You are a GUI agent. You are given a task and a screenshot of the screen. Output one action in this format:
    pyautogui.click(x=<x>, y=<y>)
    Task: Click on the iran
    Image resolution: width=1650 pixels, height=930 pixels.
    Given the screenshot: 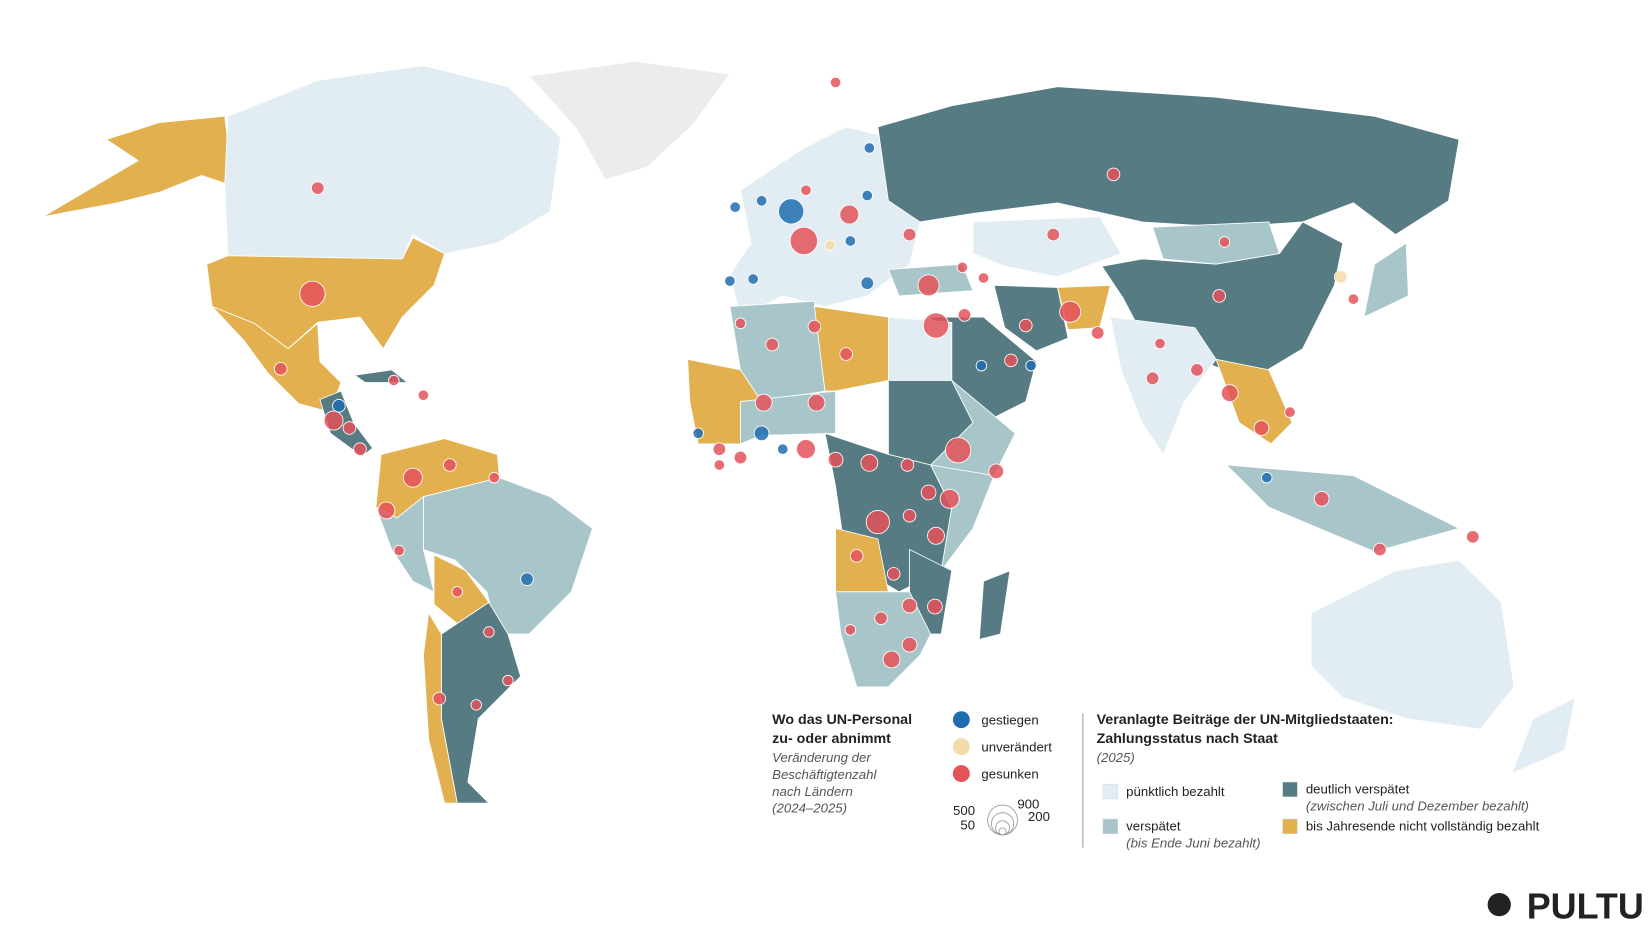 What is the action you would take?
    pyautogui.click(x=1031, y=318)
    